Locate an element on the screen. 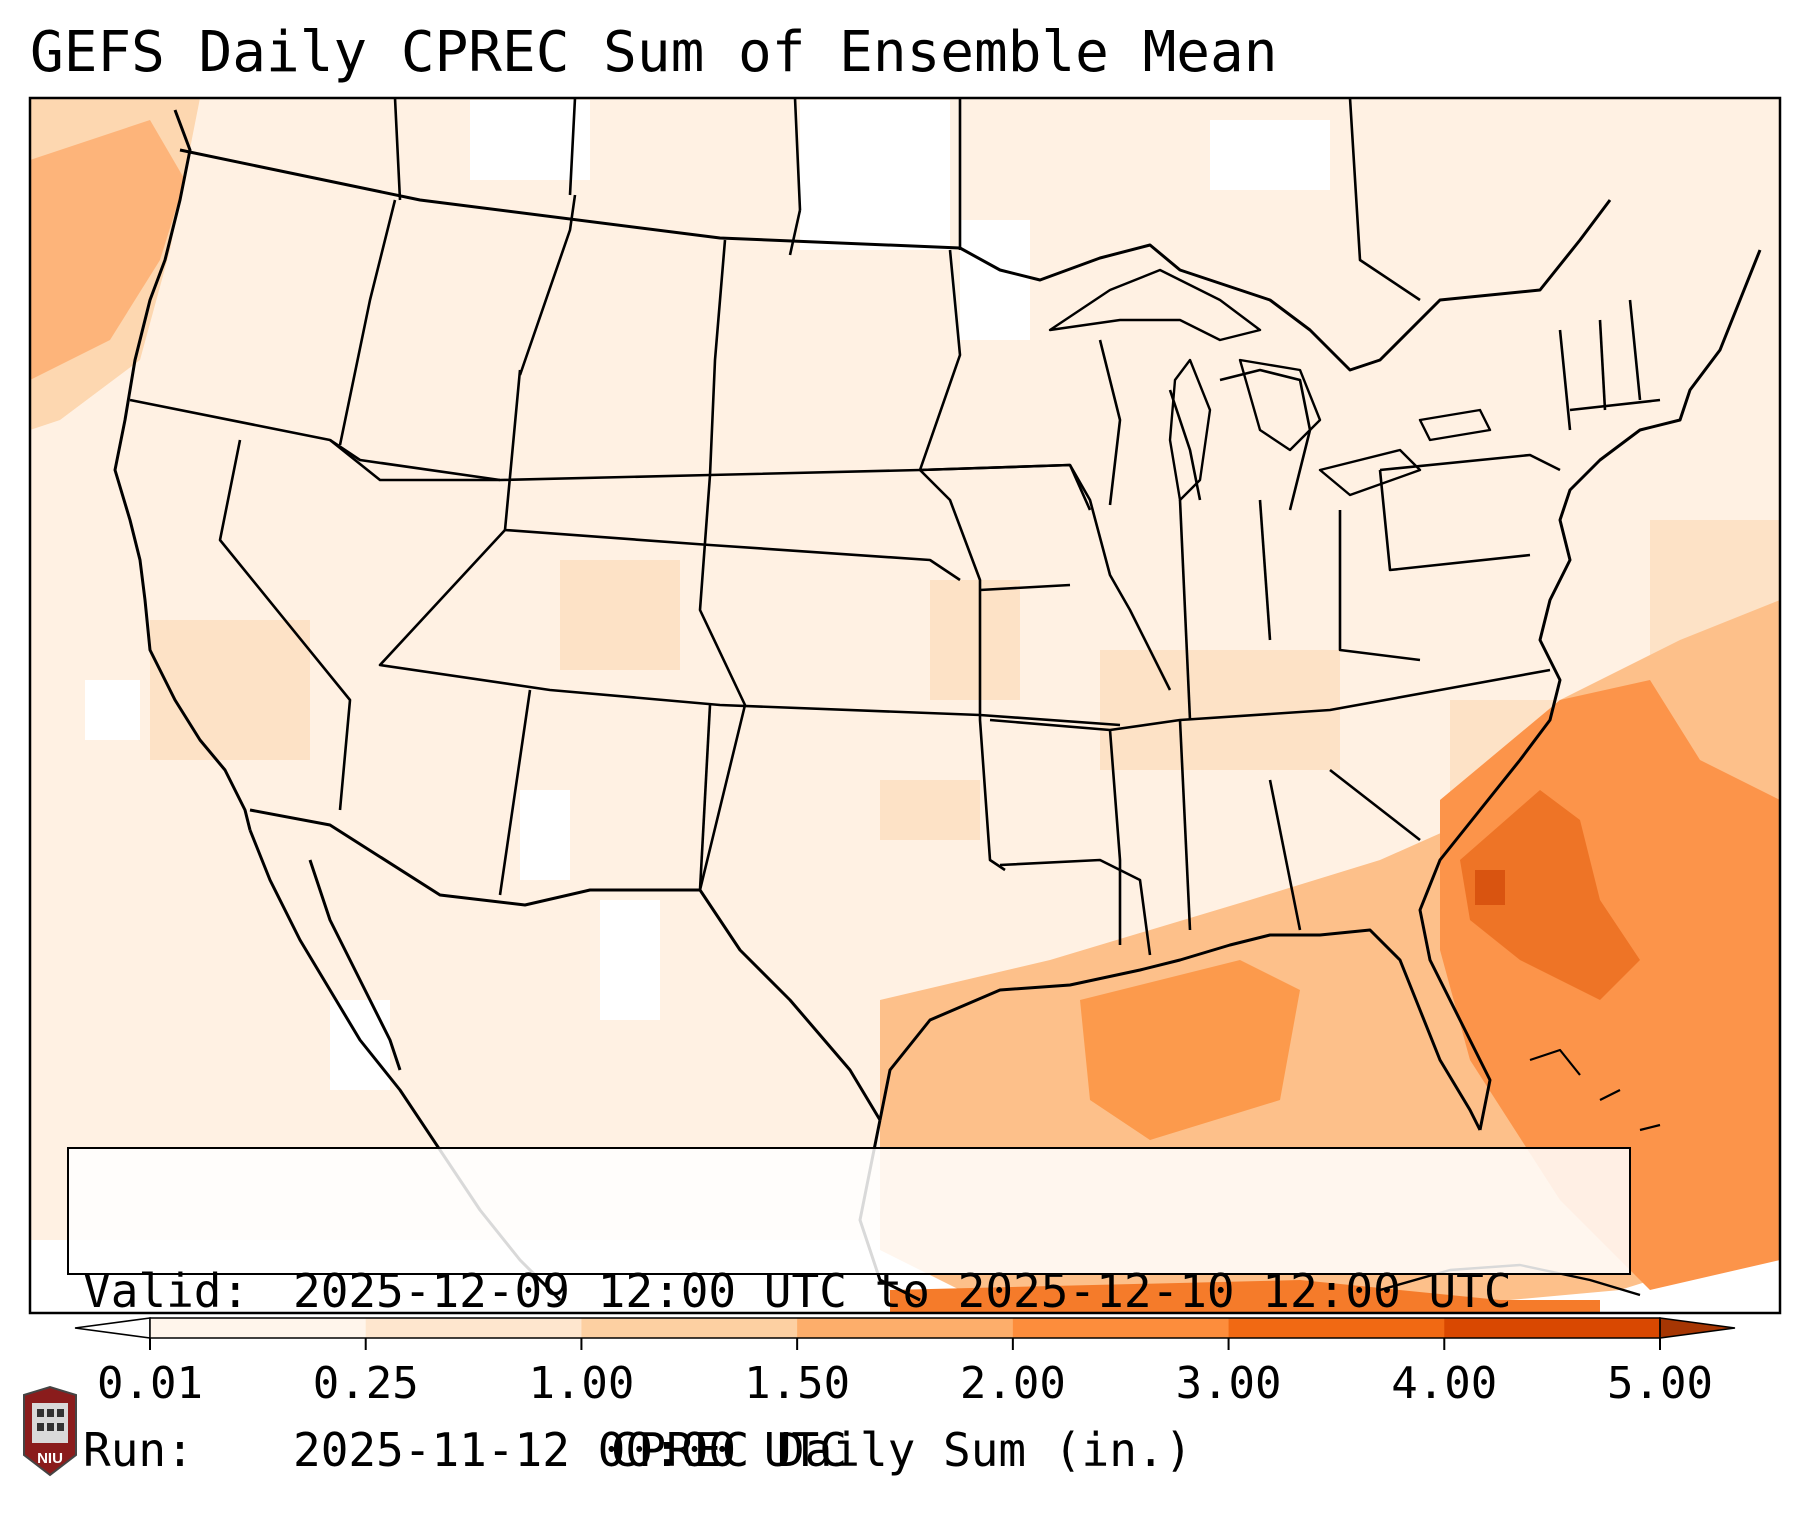 This screenshot has width=1803, height=1530. lake-erie is located at coordinates (1370, 472).